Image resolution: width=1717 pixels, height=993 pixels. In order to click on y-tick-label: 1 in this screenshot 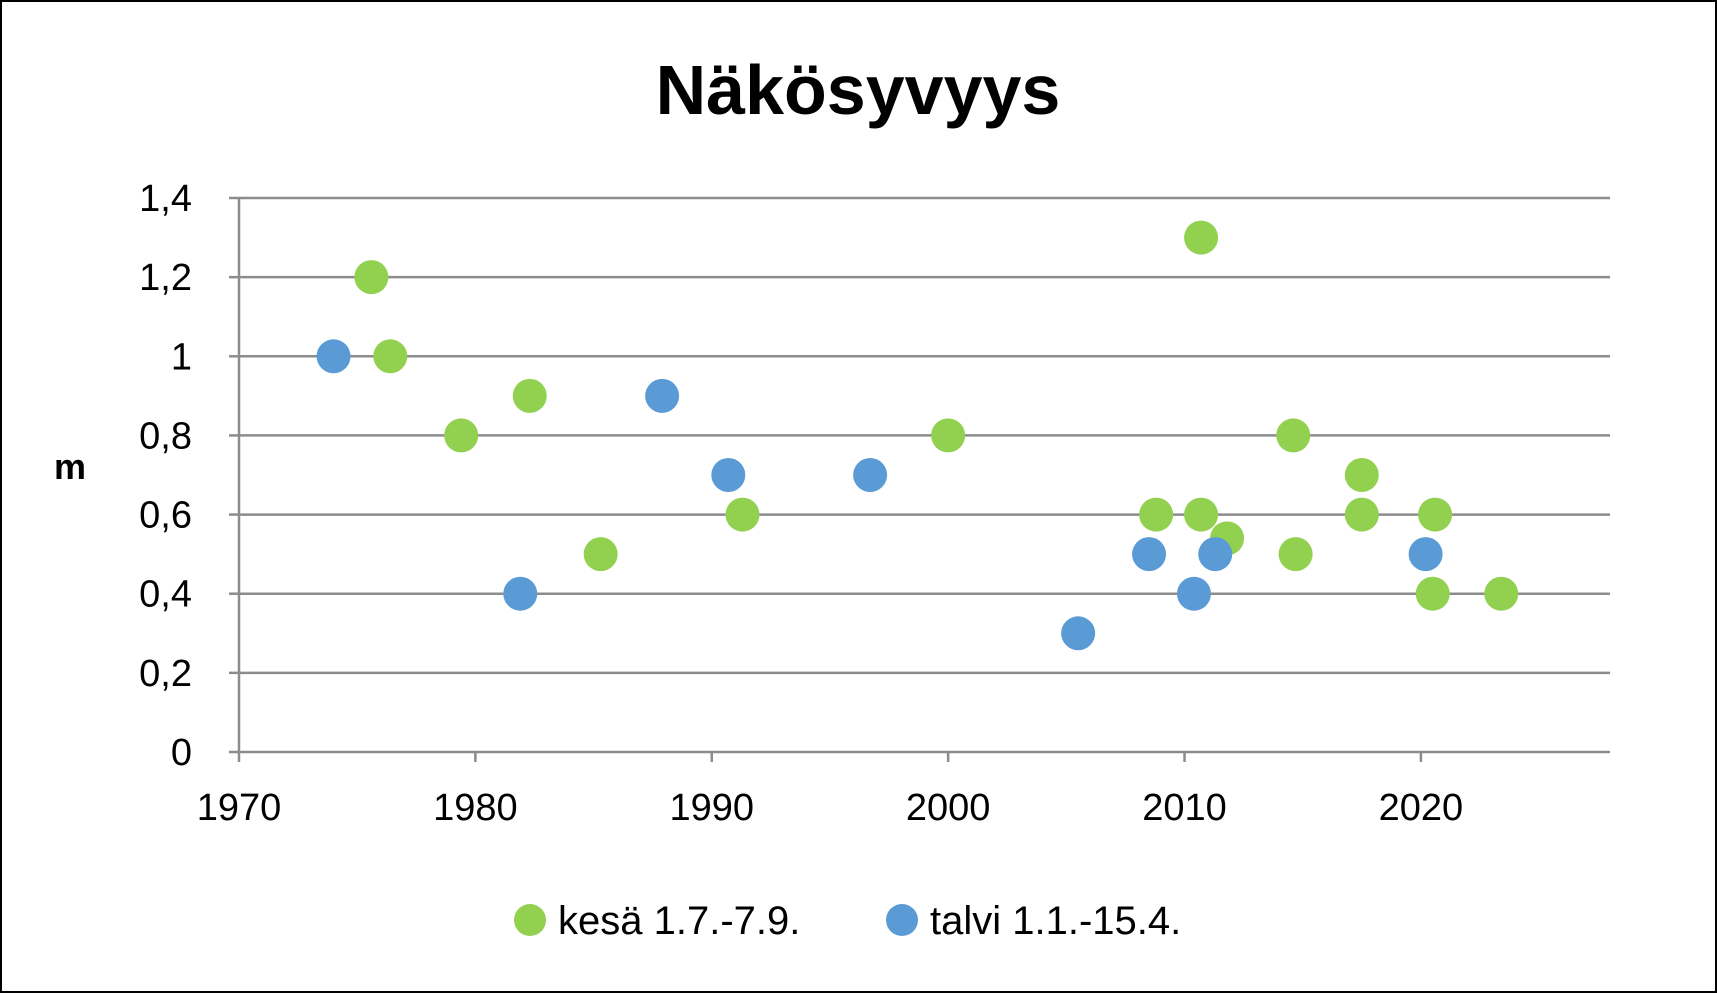, I will do `click(181, 357)`.